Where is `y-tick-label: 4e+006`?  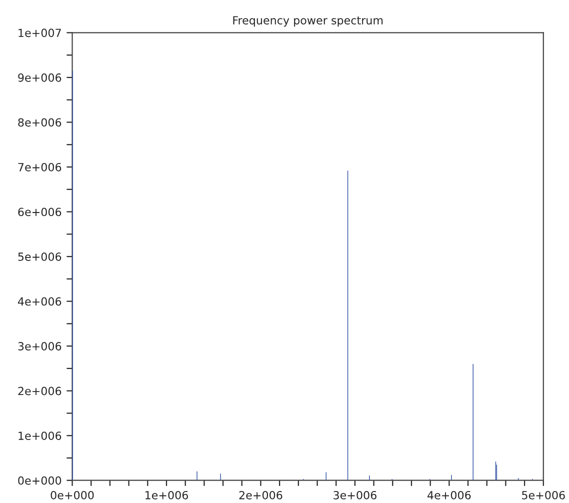 y-tick-label: 4e+006 is located at coordinates (40, 301).